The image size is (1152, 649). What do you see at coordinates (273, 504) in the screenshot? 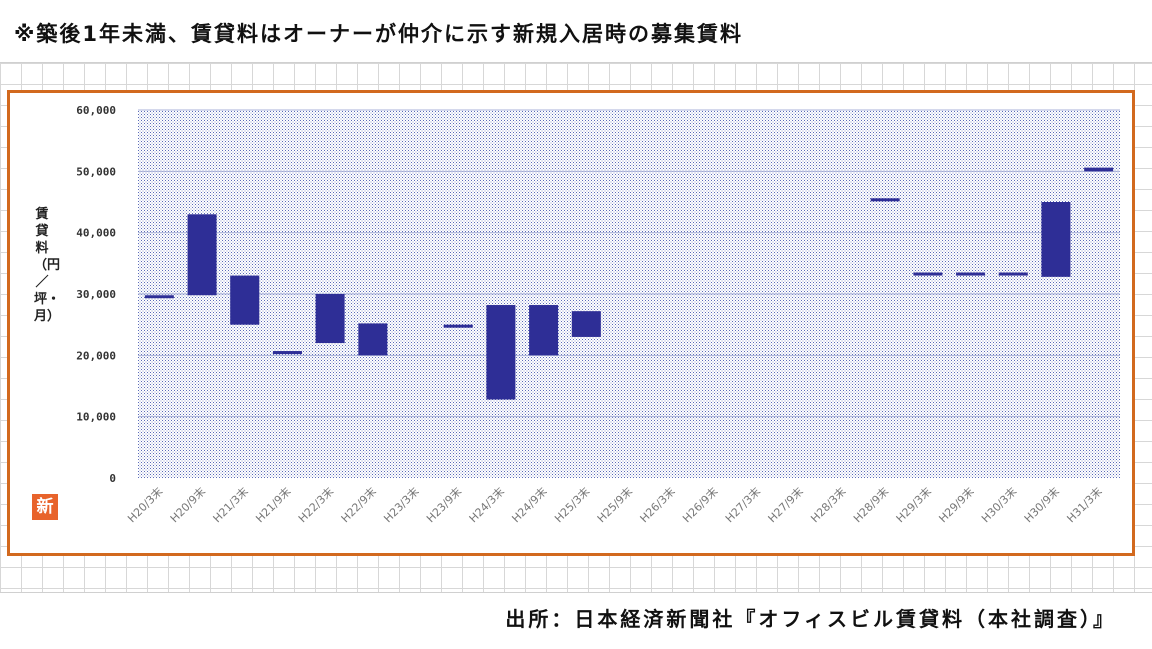
I see `x-tick-label: H21/9末` at bounding box center [273, 504].